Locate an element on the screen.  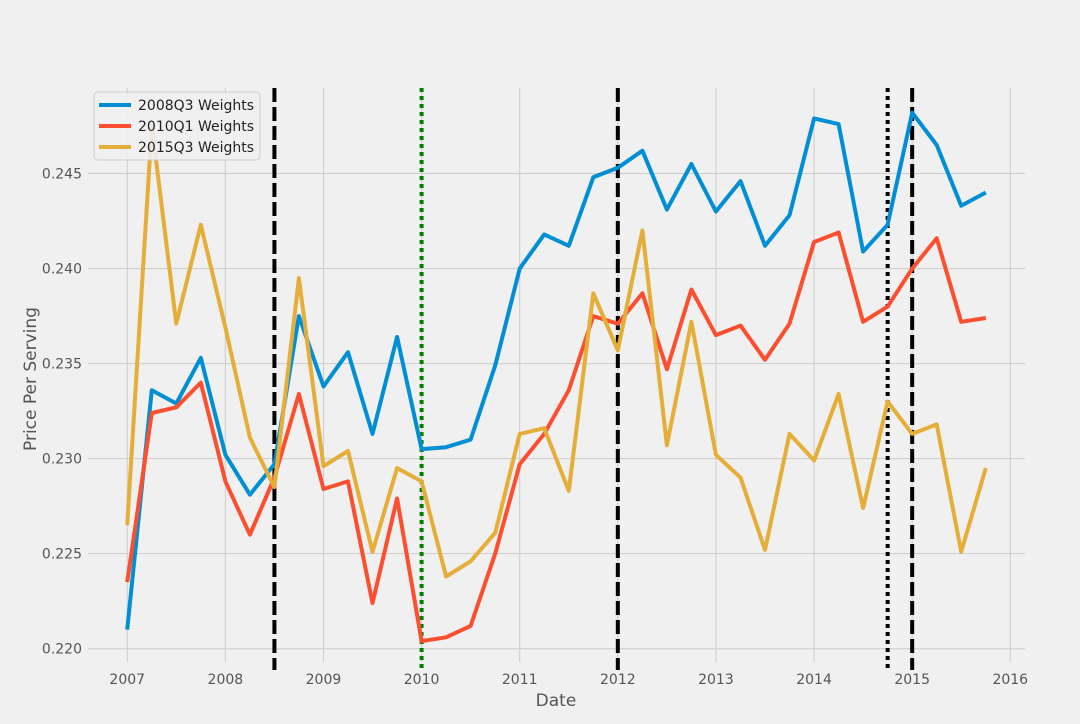
x-tick-label: 2012 is located at coordinates (618, 680).